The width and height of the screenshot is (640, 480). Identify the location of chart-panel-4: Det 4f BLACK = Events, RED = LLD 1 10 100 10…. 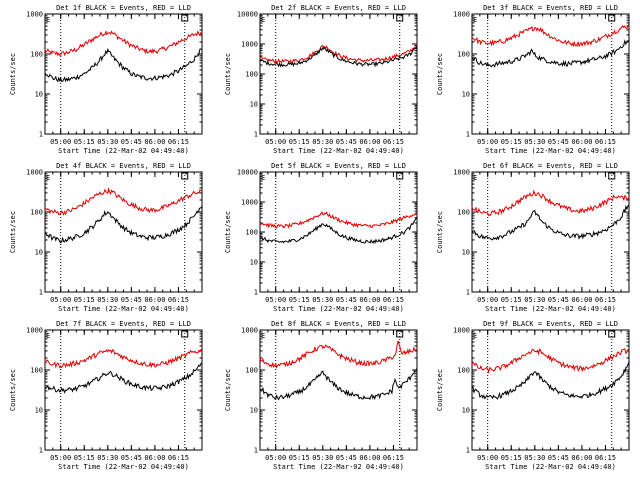
(106, 237).